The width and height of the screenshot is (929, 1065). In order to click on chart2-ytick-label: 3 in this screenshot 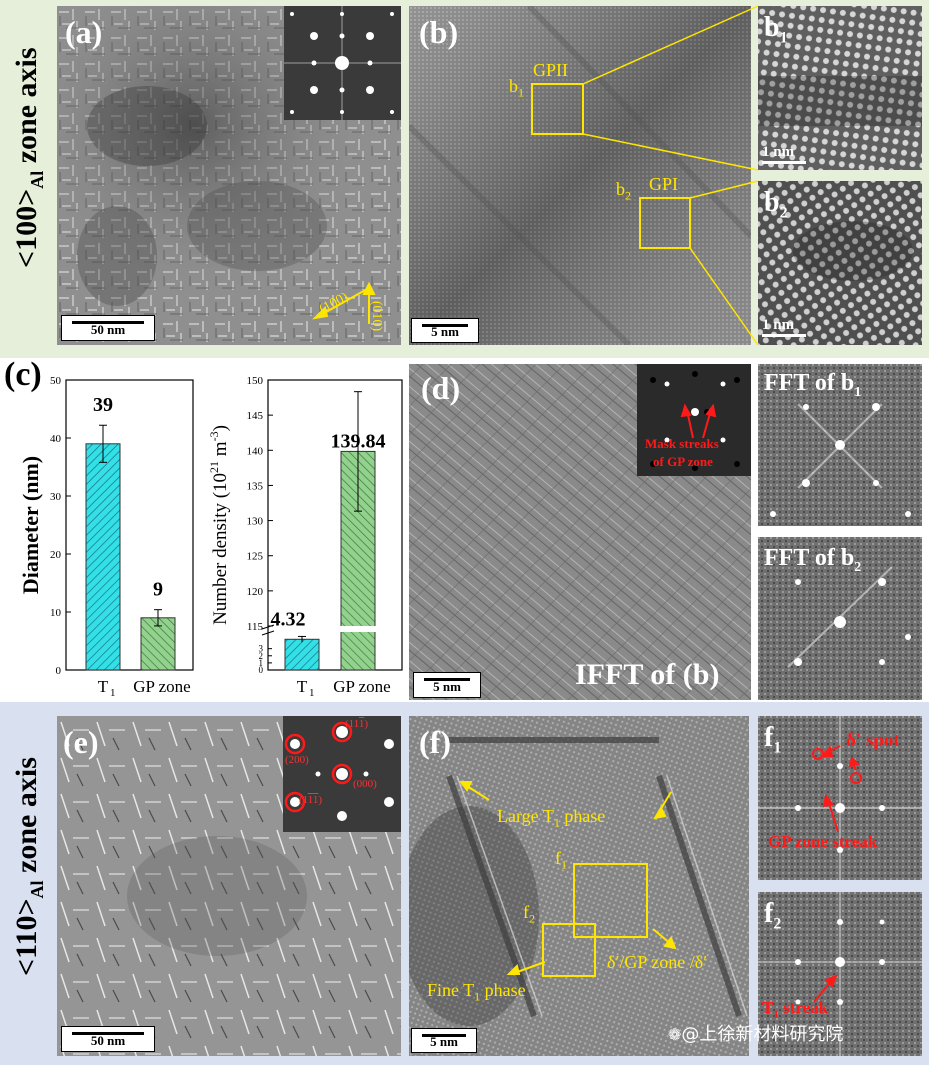, I will do `click(261, 649)`.